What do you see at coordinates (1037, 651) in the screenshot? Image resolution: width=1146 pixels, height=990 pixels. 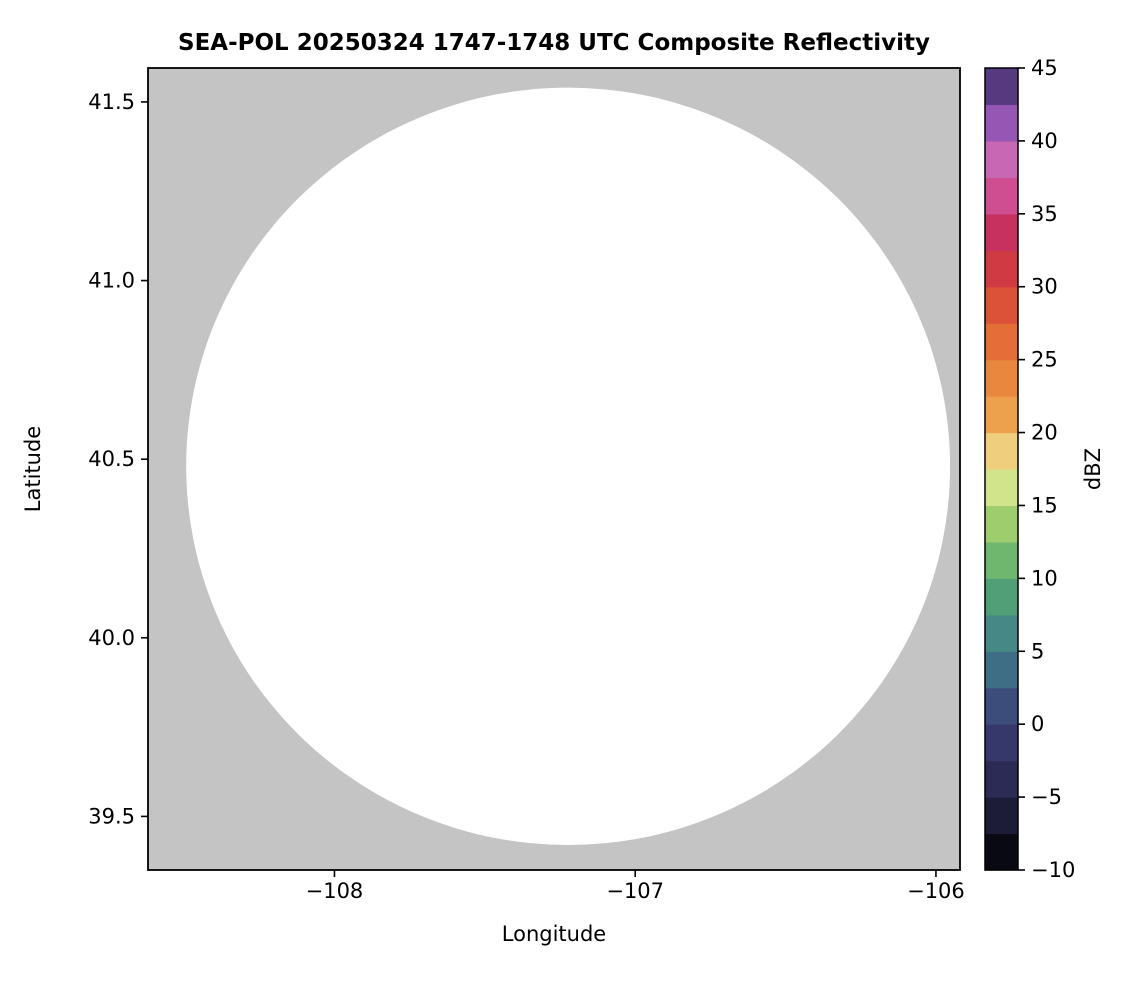 I see `colorbar-tick-label: 5` at bounding box center [1037, 651].